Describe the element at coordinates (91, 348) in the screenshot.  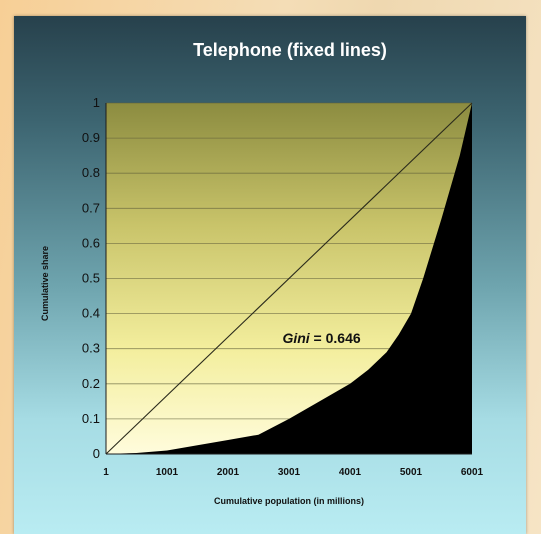
I see `y-tick-label-3: 0.3` at that location.